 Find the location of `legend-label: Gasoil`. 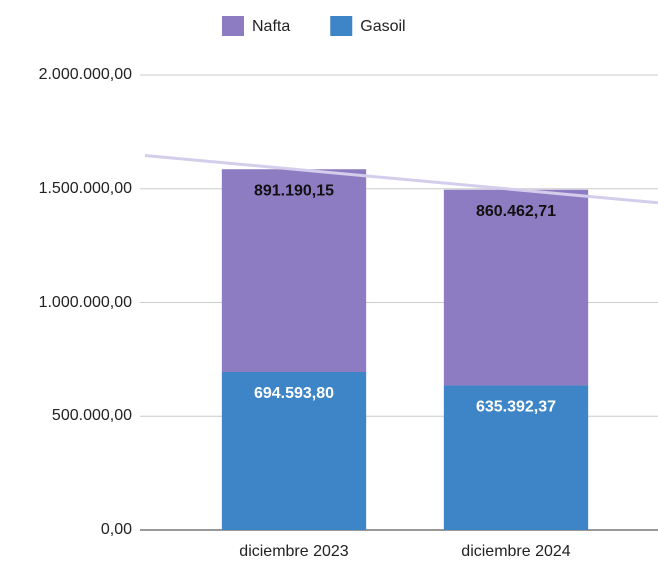

legend-label: Gasoil is located at coordinates (382, 26).